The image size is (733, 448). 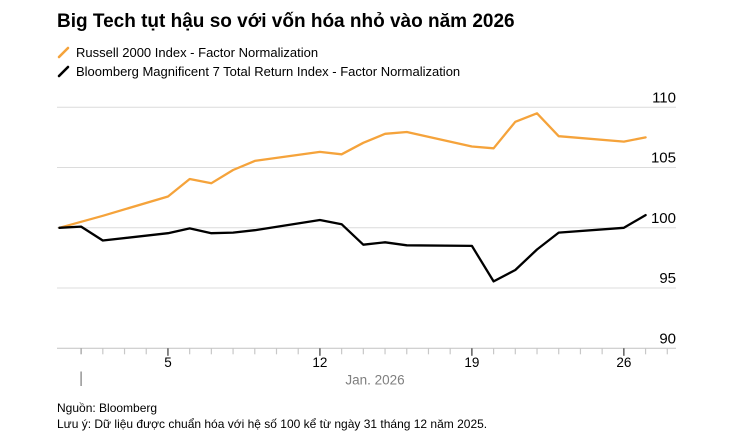 What do you see at coordinates (664, 97) in the screenshot?
I see `y-tick-label-110: 110` at bounding box center [664, 97].